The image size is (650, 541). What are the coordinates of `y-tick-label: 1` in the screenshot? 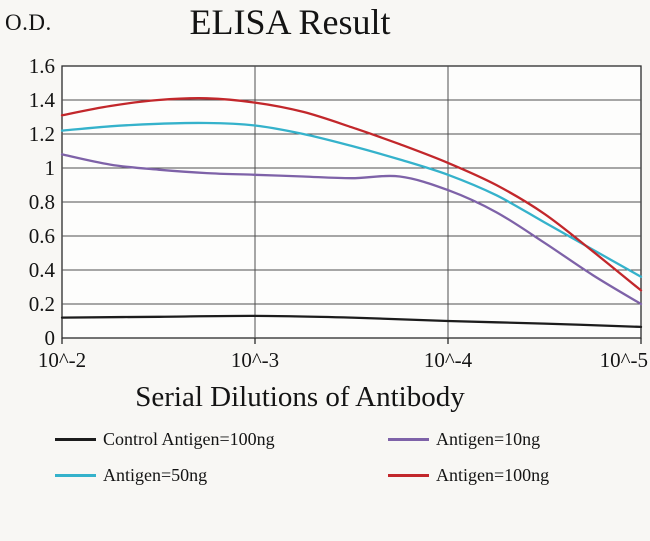 It's located at (50, 168).